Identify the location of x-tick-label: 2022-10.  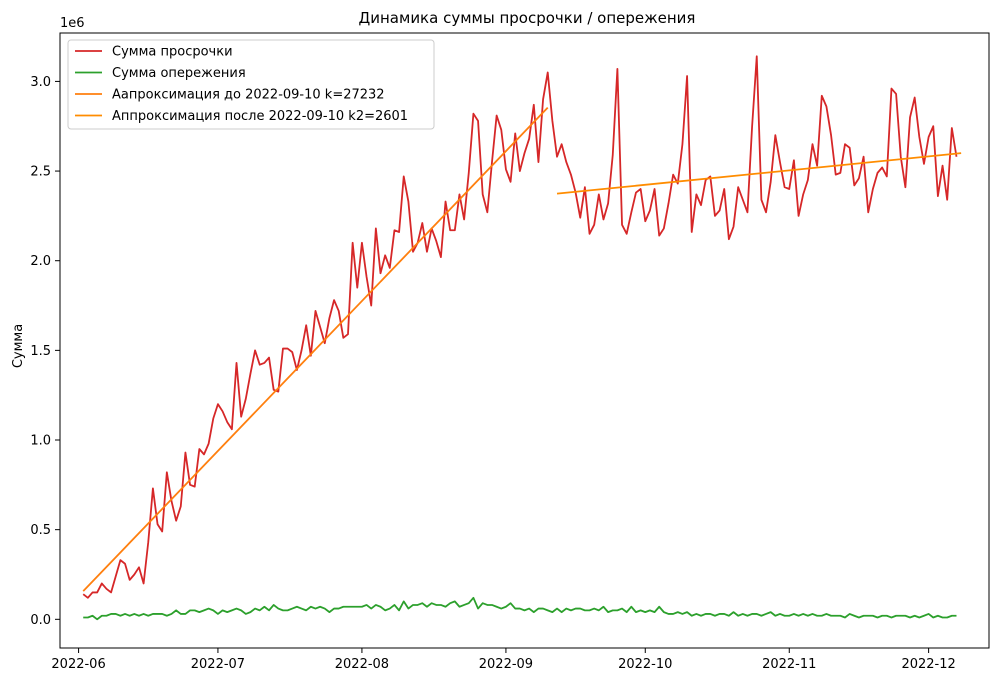
(645, 664).